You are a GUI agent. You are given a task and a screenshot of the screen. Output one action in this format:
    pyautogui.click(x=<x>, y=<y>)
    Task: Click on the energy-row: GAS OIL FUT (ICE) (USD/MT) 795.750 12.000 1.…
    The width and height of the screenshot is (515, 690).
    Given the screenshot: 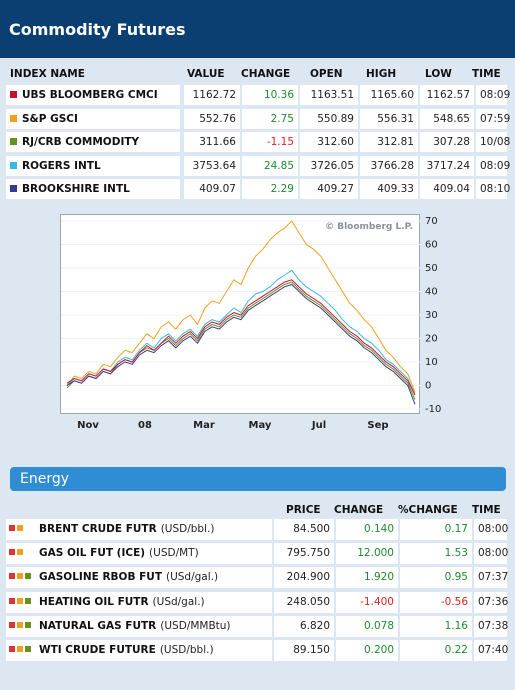 What is the action you would take?
    pyautogui.click(x=257, y=554)
    